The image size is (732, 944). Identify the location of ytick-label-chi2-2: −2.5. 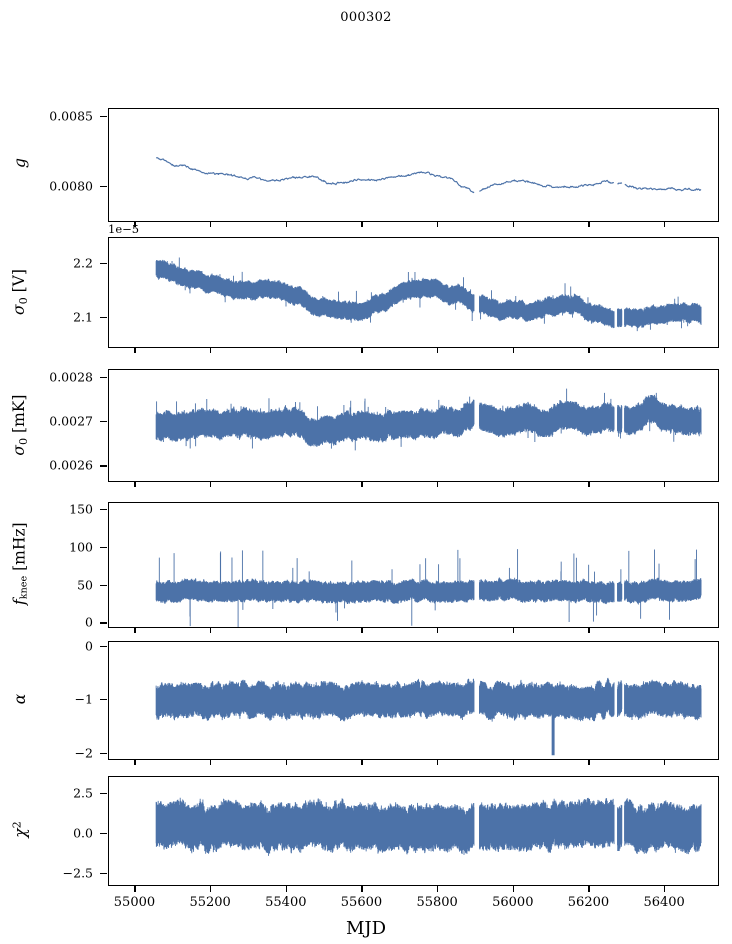
(77, 873).